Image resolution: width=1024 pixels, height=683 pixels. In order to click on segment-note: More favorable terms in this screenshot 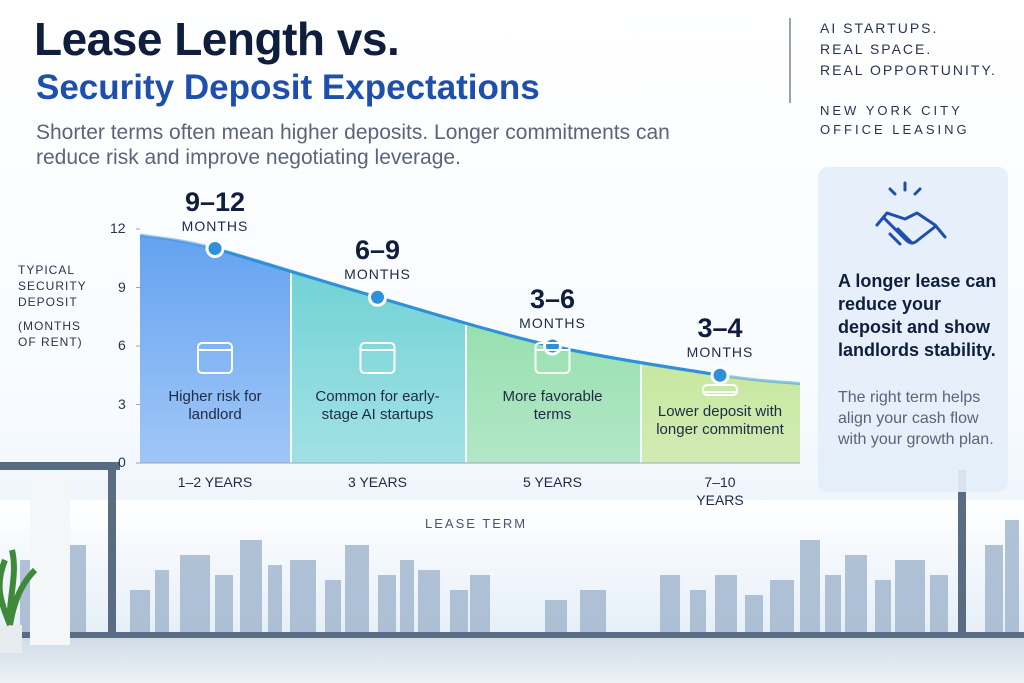, I will do `click(552, 405)`.